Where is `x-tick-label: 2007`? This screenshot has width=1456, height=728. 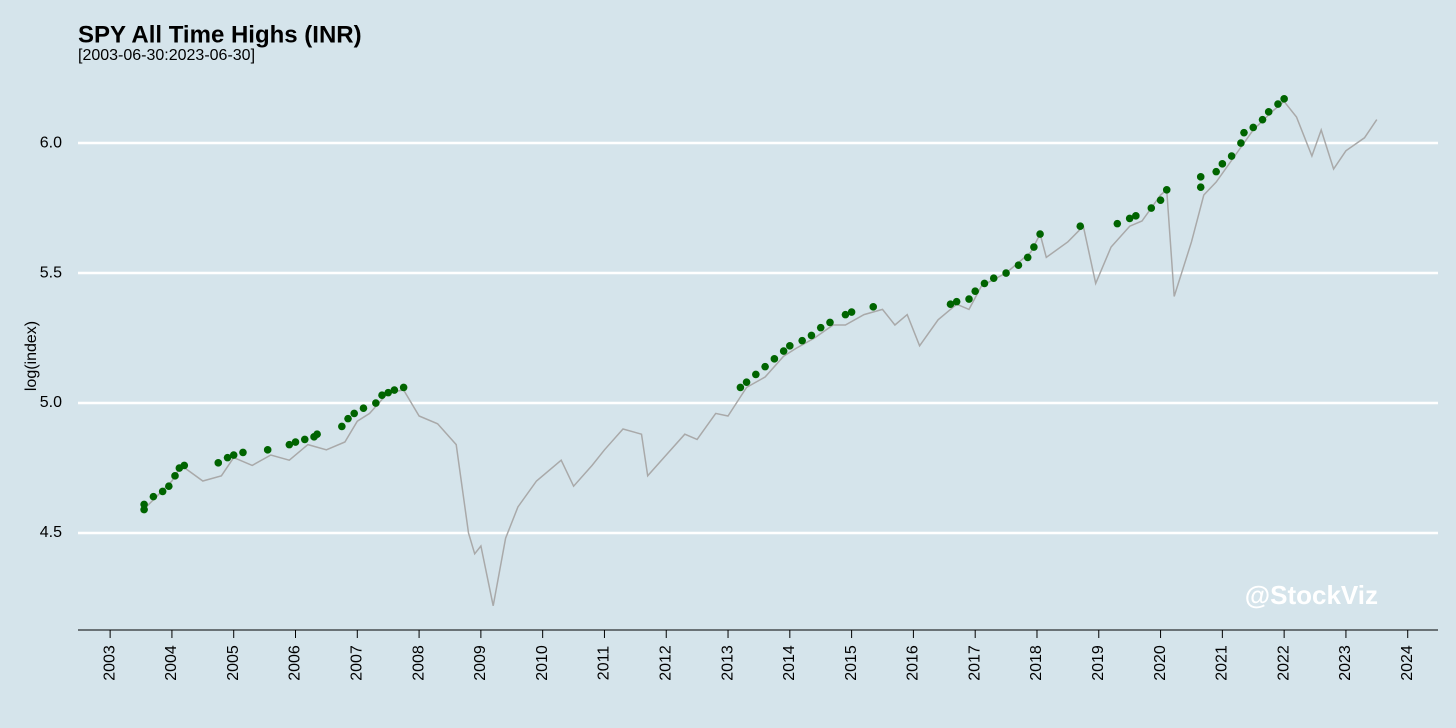
x-tick-label: 2007 is located at coordinates (357, 663).